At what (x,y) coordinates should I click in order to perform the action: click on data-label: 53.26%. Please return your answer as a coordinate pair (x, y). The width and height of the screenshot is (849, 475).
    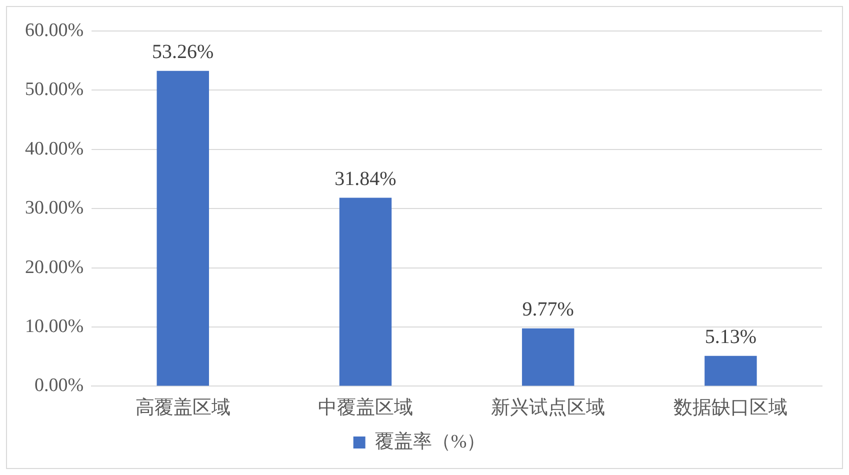
    Looking at the image, I should click on (183, 52).